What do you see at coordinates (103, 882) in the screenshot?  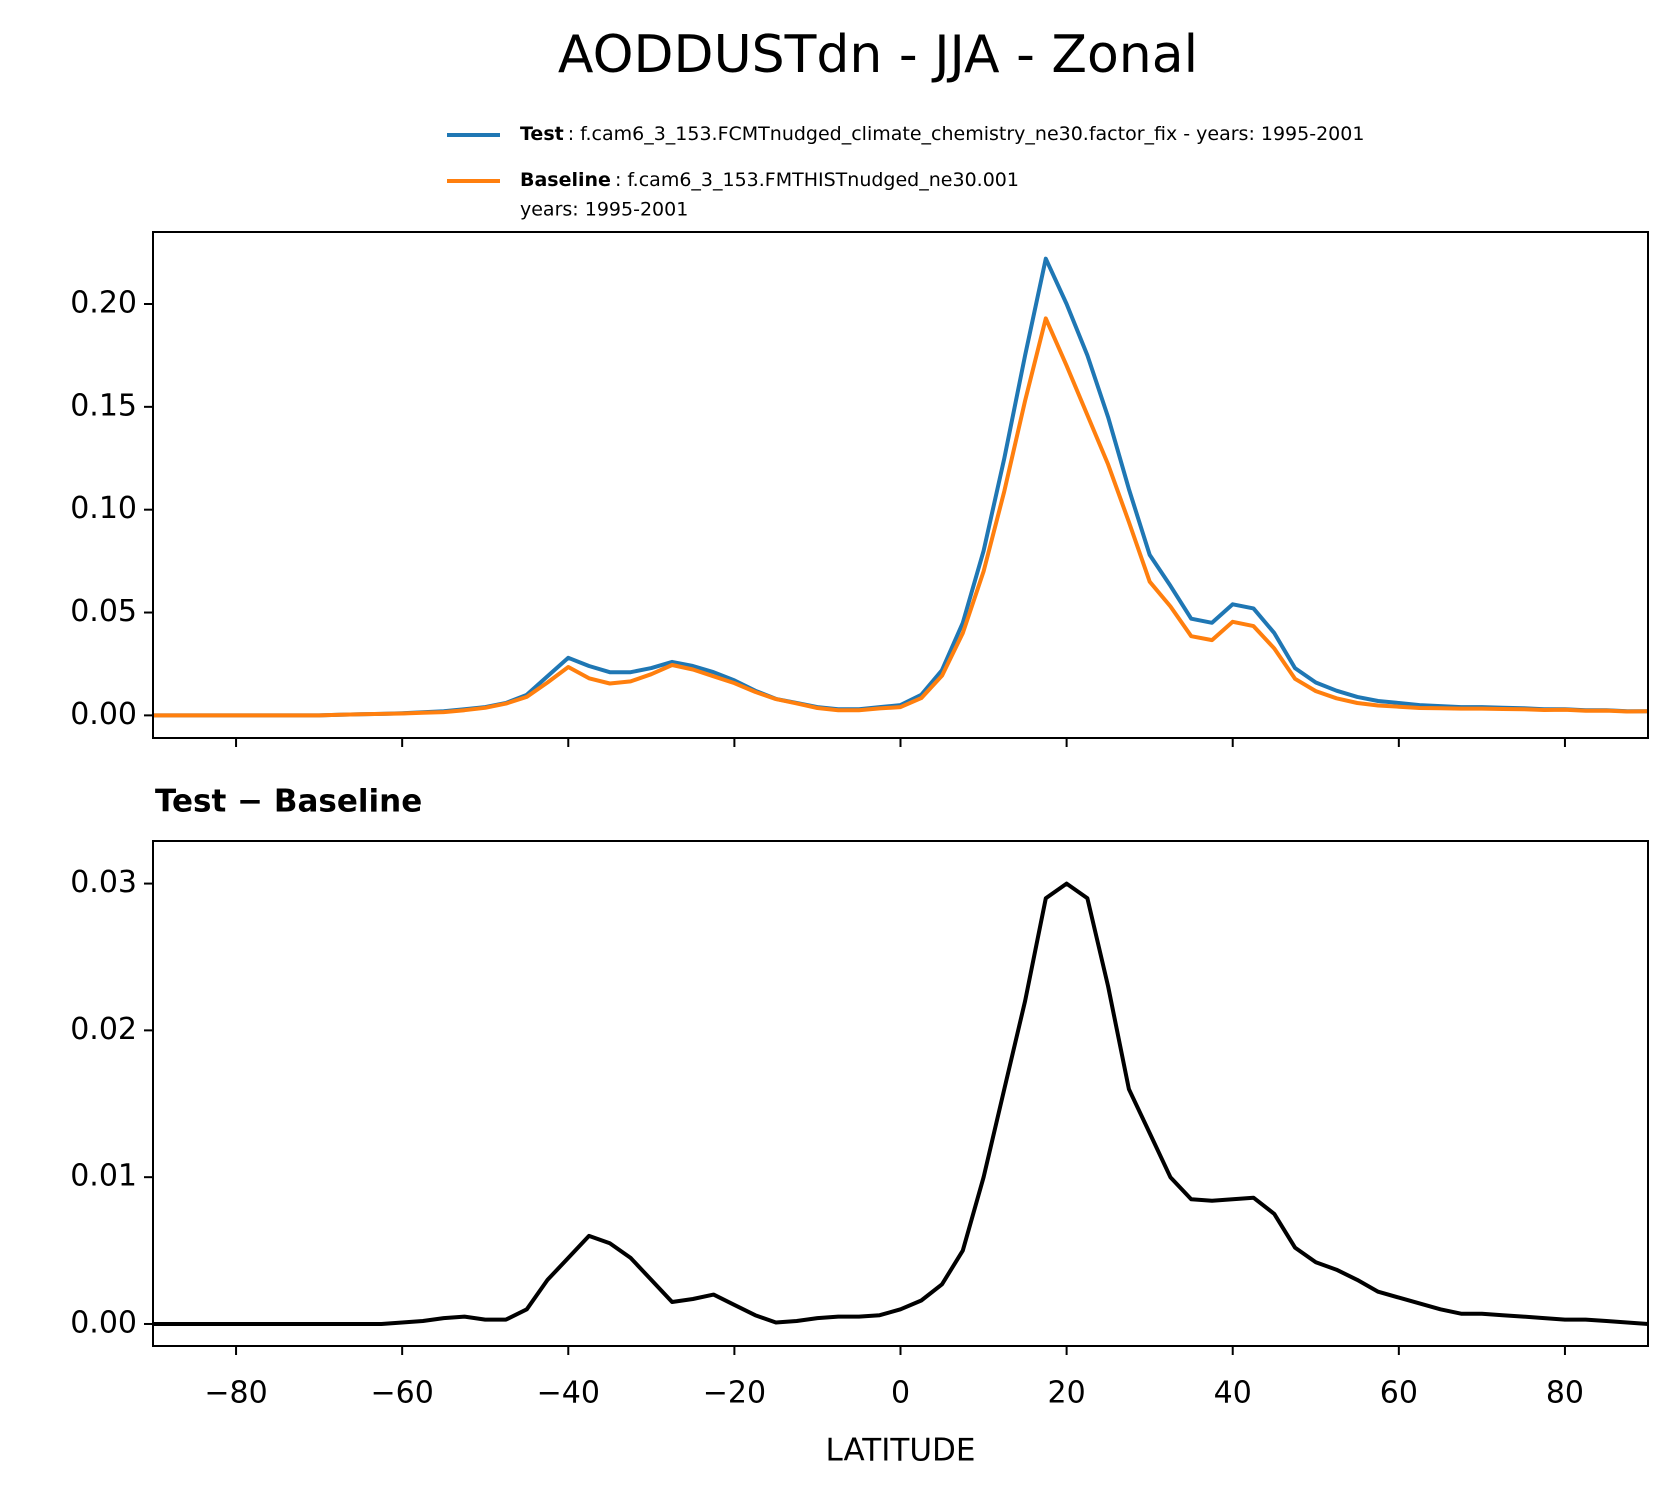 I see `y-tick-label: 0.03` at bounding box center [103, 882].